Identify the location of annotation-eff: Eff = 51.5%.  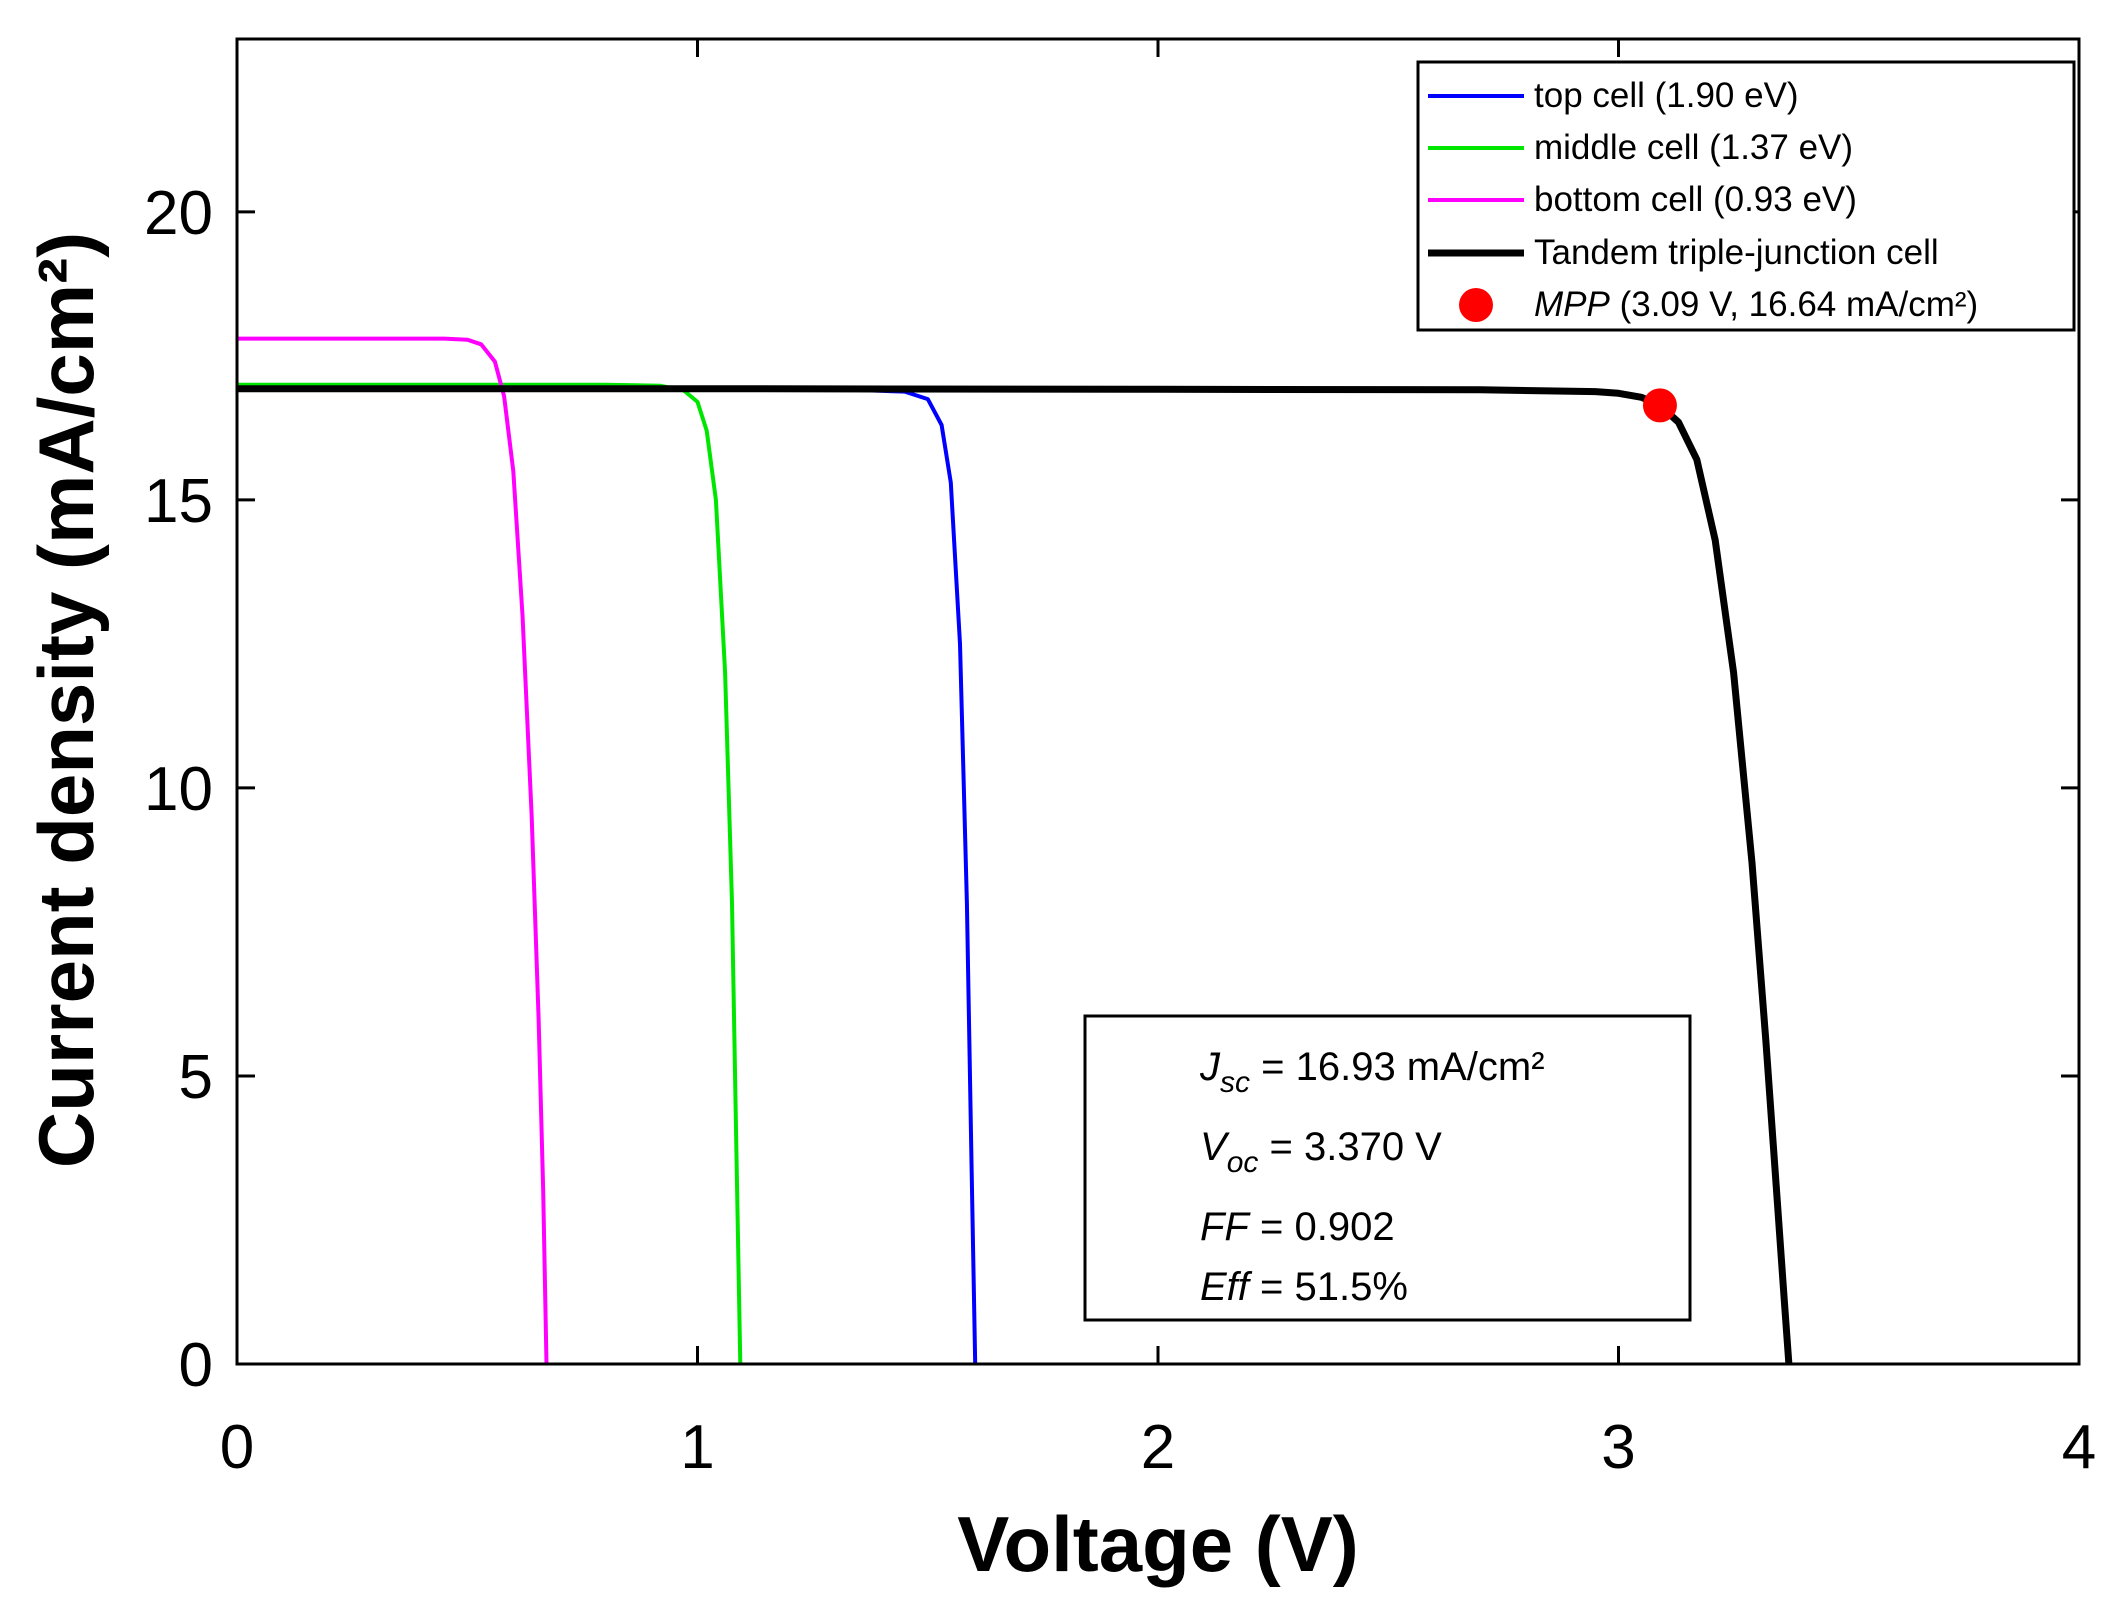
(1304, 1287).